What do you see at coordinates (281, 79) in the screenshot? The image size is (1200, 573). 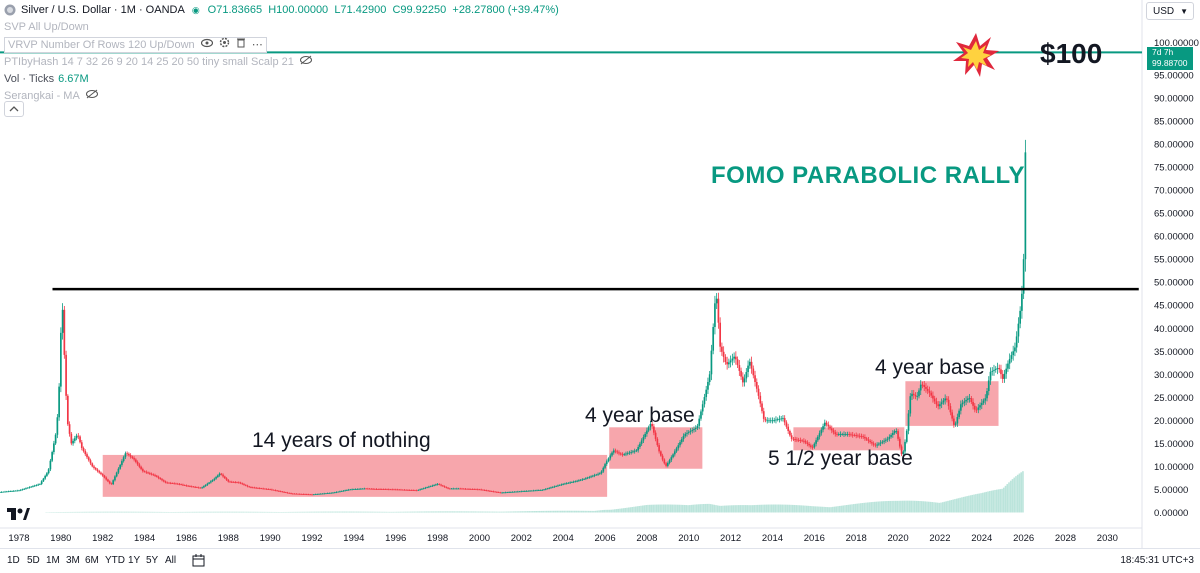 I see `indicator-row-vol: Vol · Ticks 6.67M` at bounding box center [281, 79].